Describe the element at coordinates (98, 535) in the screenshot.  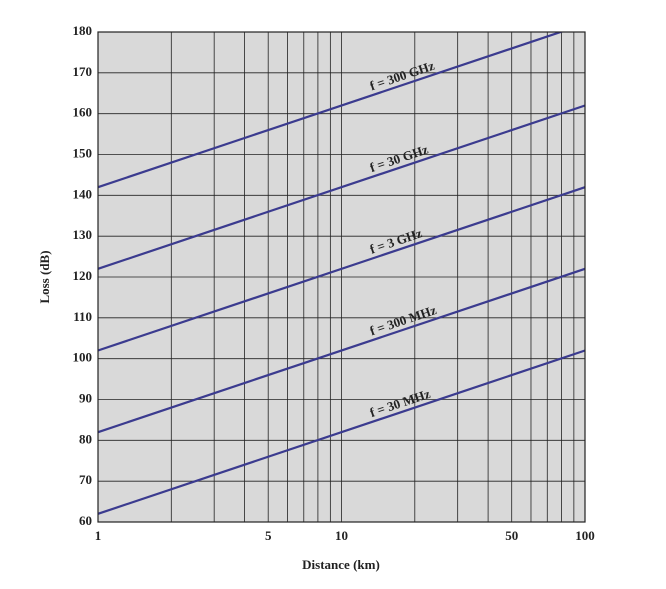
I see `x-tick-label: 1` at that location.